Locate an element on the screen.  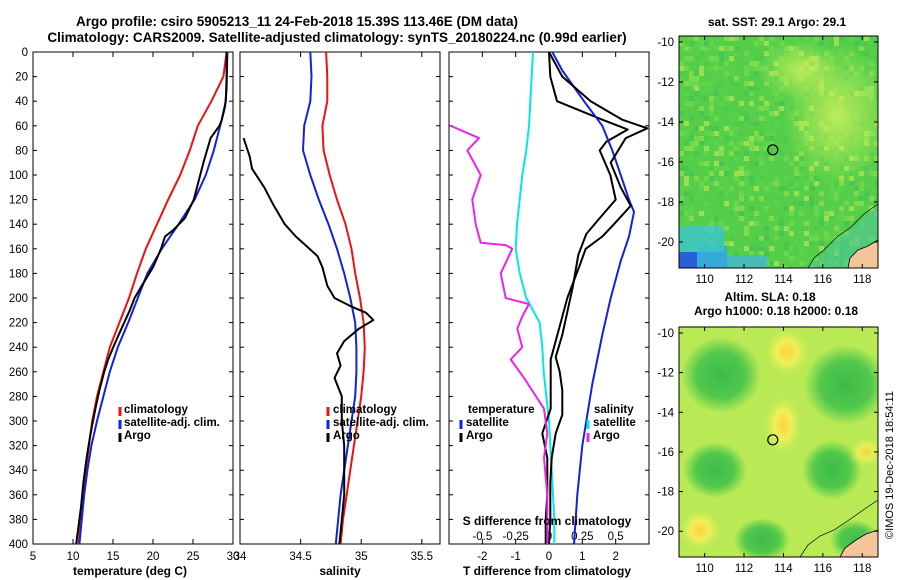
map-lat-label: -14 is located at coordinates (665, 123).